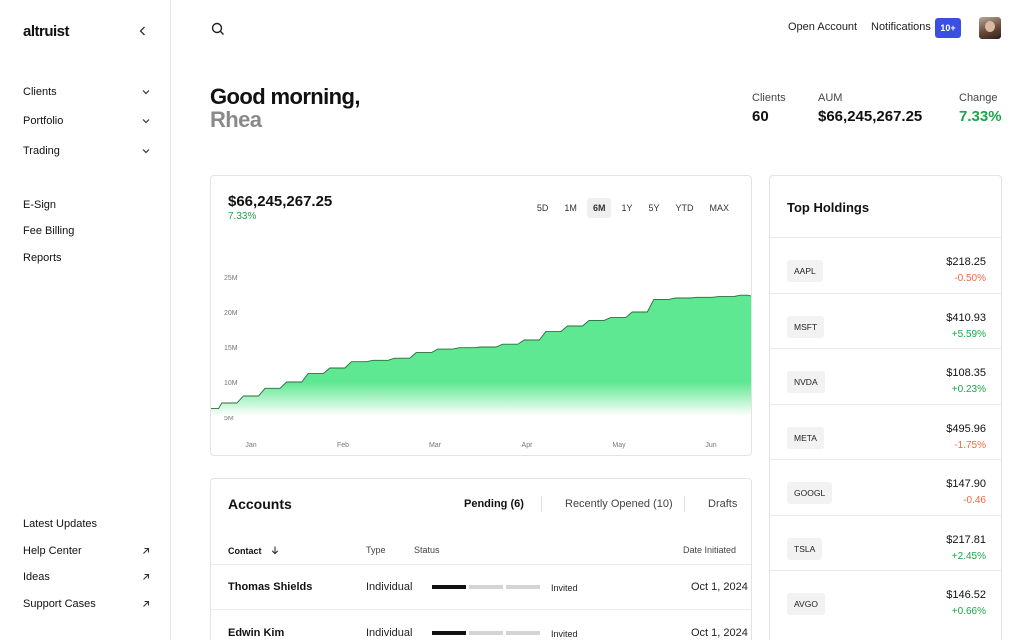 The width and height of the screenshot is (1024, 640). What do you see at coordinates (719, 208) in the screenshot?
I see `range-tab-max: MAX` at bounding box center [719, 208].